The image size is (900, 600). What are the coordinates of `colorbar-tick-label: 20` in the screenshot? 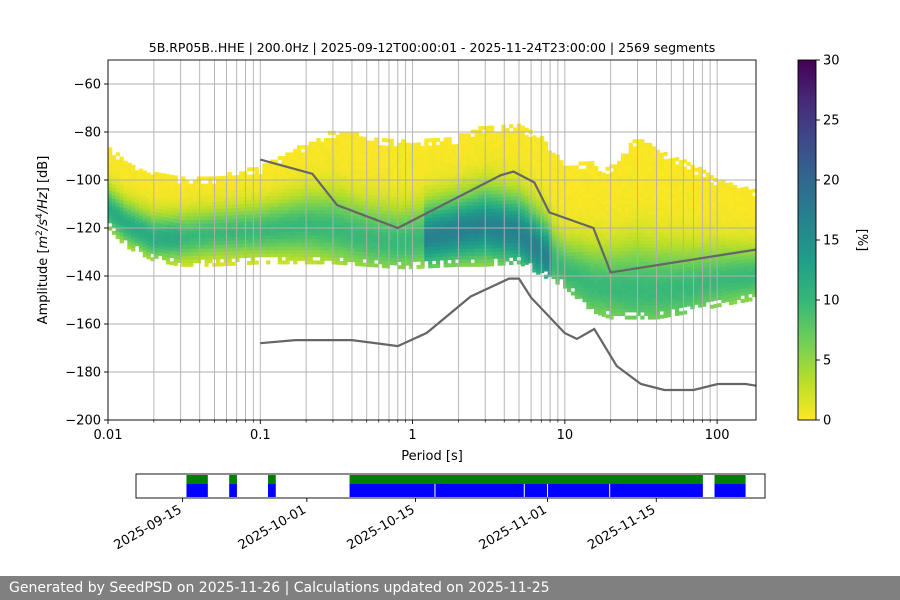 It's located at (831, 181).